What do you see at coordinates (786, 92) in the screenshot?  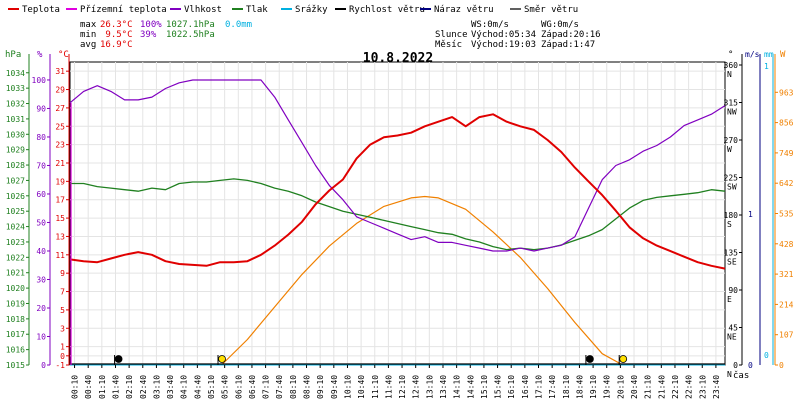 I see `w-tick-label: 963` at bounding box center [786, 92].